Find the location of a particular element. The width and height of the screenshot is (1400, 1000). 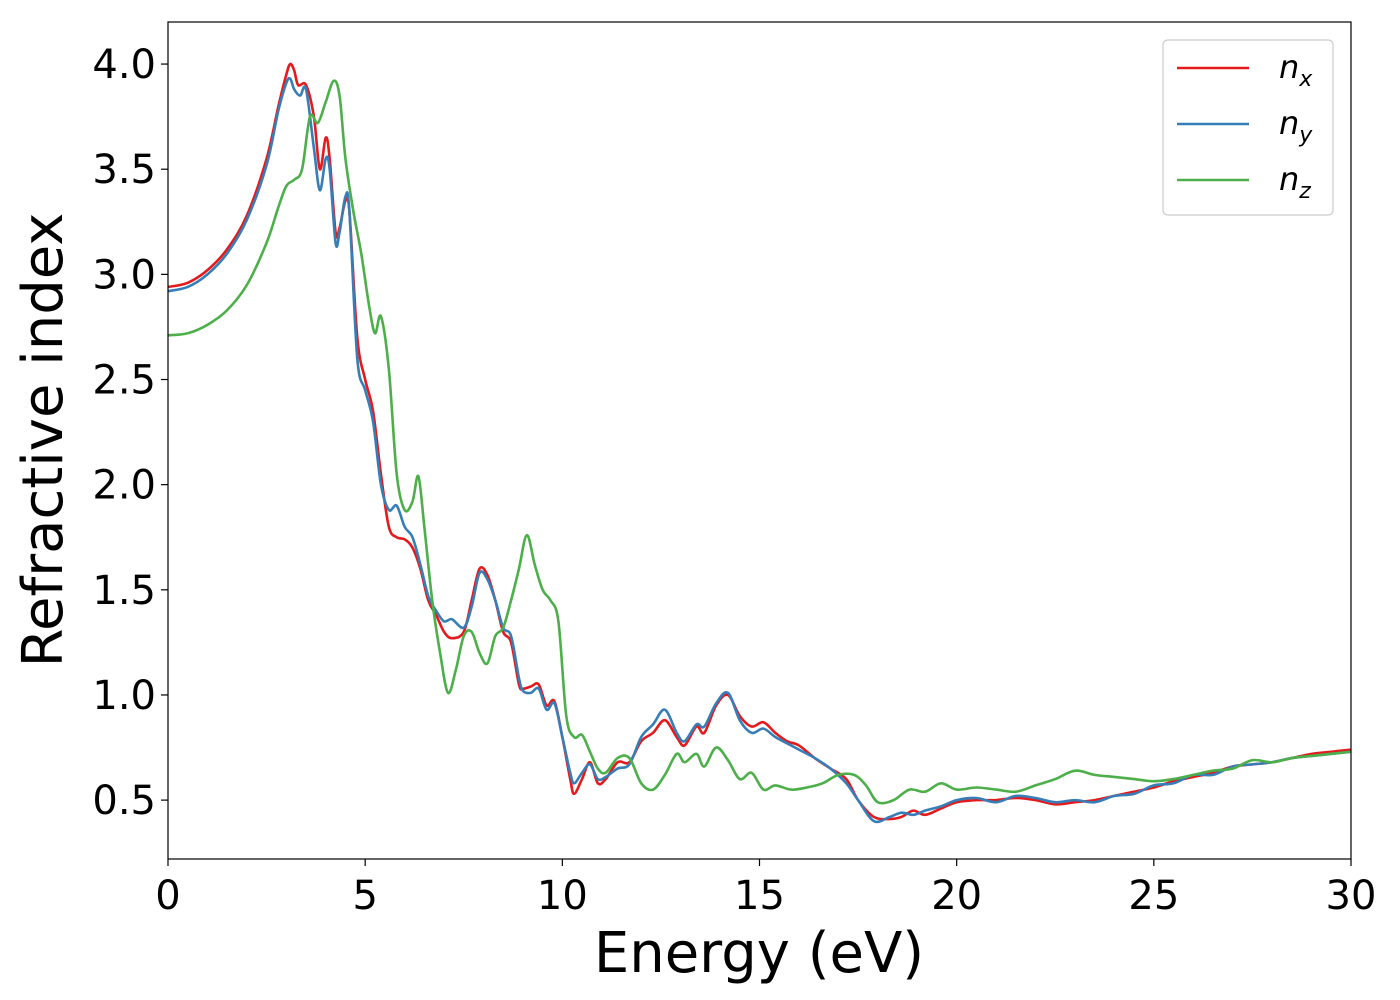

x-tick-label: 25 is located at coordinates (1153, 896).